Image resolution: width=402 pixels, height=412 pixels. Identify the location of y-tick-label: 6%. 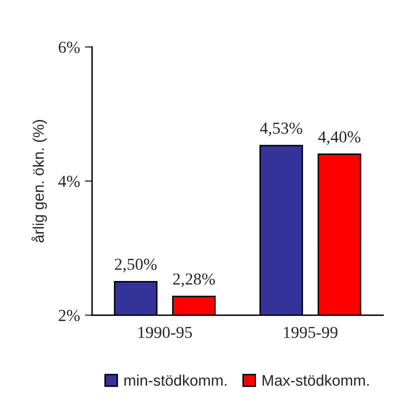
(69, 47).